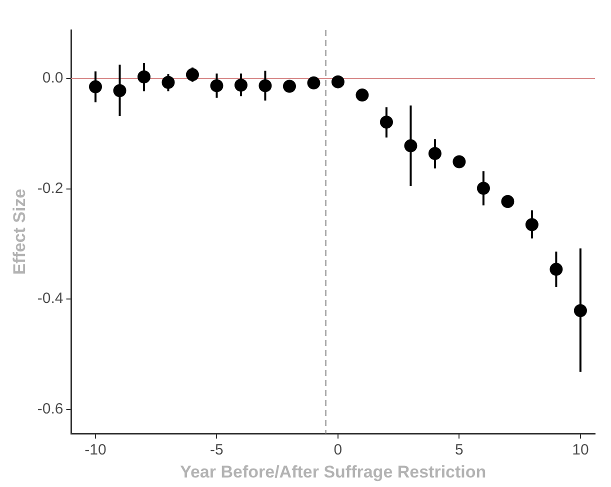 This screenshot has height=487, width=611. I want to click on y-tick-label: -0.6, so click(50, 409).